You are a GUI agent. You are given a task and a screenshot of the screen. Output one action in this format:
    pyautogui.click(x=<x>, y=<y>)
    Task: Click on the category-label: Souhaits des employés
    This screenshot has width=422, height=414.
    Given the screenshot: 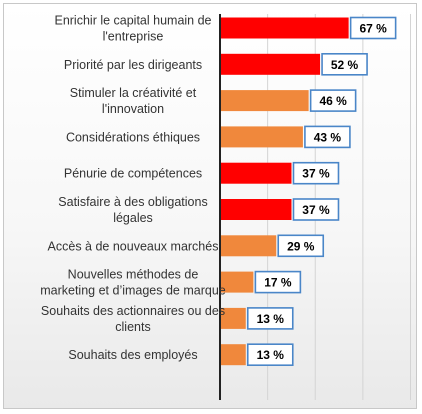 What is the action you would take?
    pyautogui.click(x=132, y=355)
    